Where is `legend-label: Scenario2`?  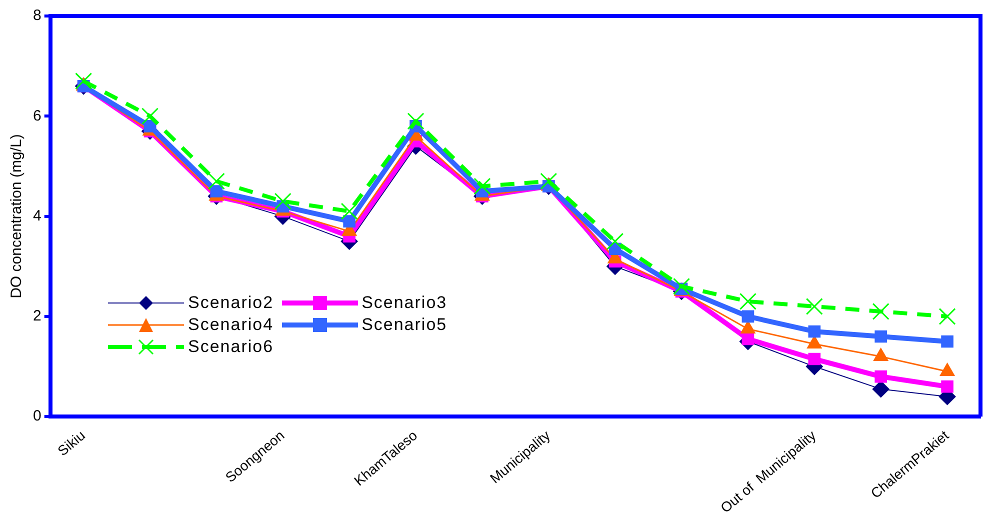 legend-label: Scenario2 is located at coordinates (231, 303).